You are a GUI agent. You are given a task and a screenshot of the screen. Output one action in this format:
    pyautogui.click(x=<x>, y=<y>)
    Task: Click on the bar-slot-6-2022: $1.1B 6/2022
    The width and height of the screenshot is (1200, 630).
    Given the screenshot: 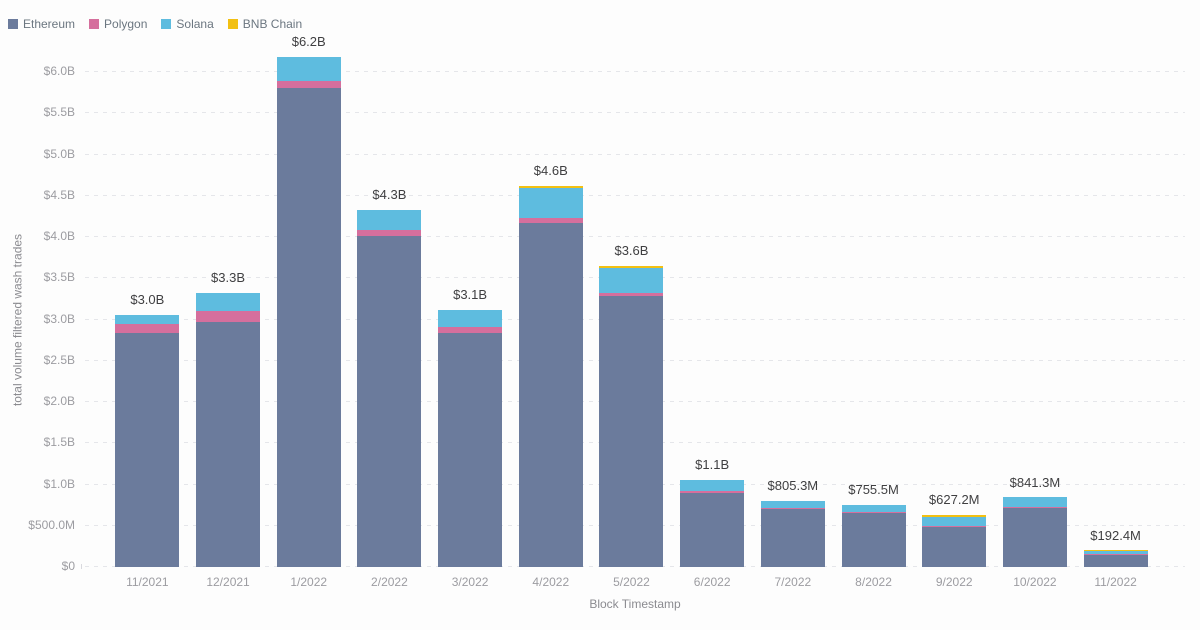 What is the action you would take?
    pyautogui.click(x=712, y=330)
    